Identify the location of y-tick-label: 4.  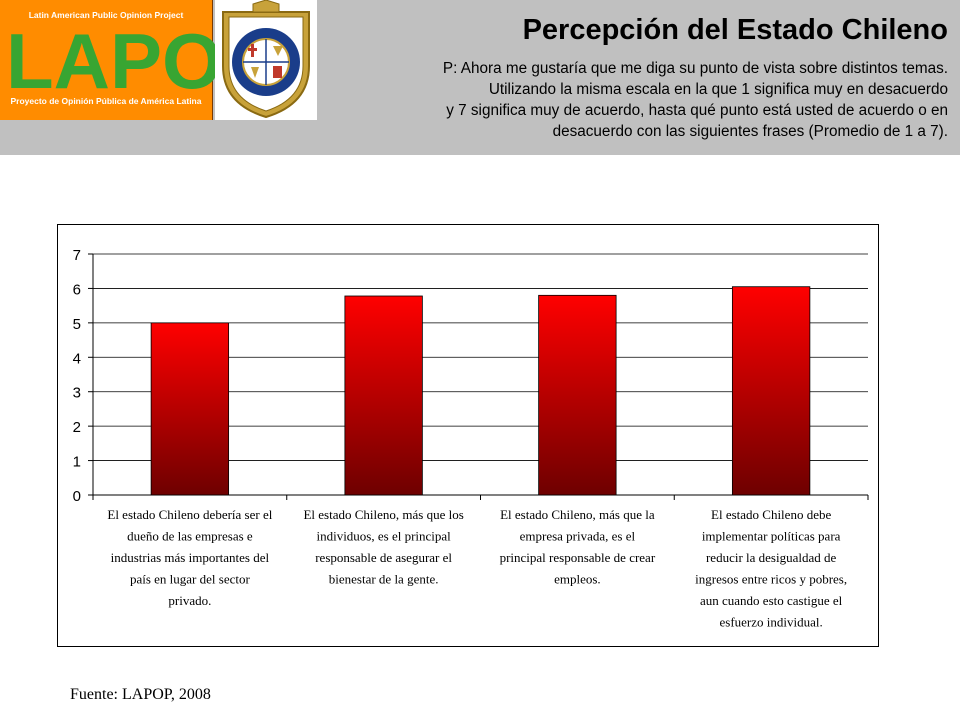
(77, 358).